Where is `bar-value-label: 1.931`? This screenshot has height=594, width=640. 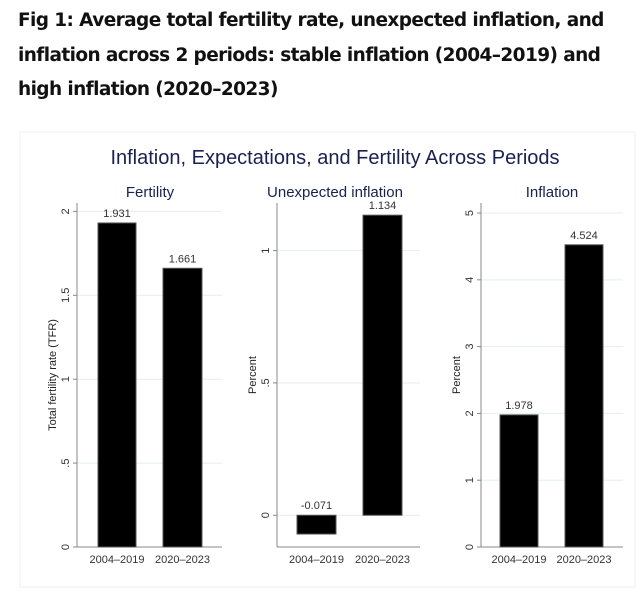 bar-value-label: 1.931 is located at coordinates (117, 214).